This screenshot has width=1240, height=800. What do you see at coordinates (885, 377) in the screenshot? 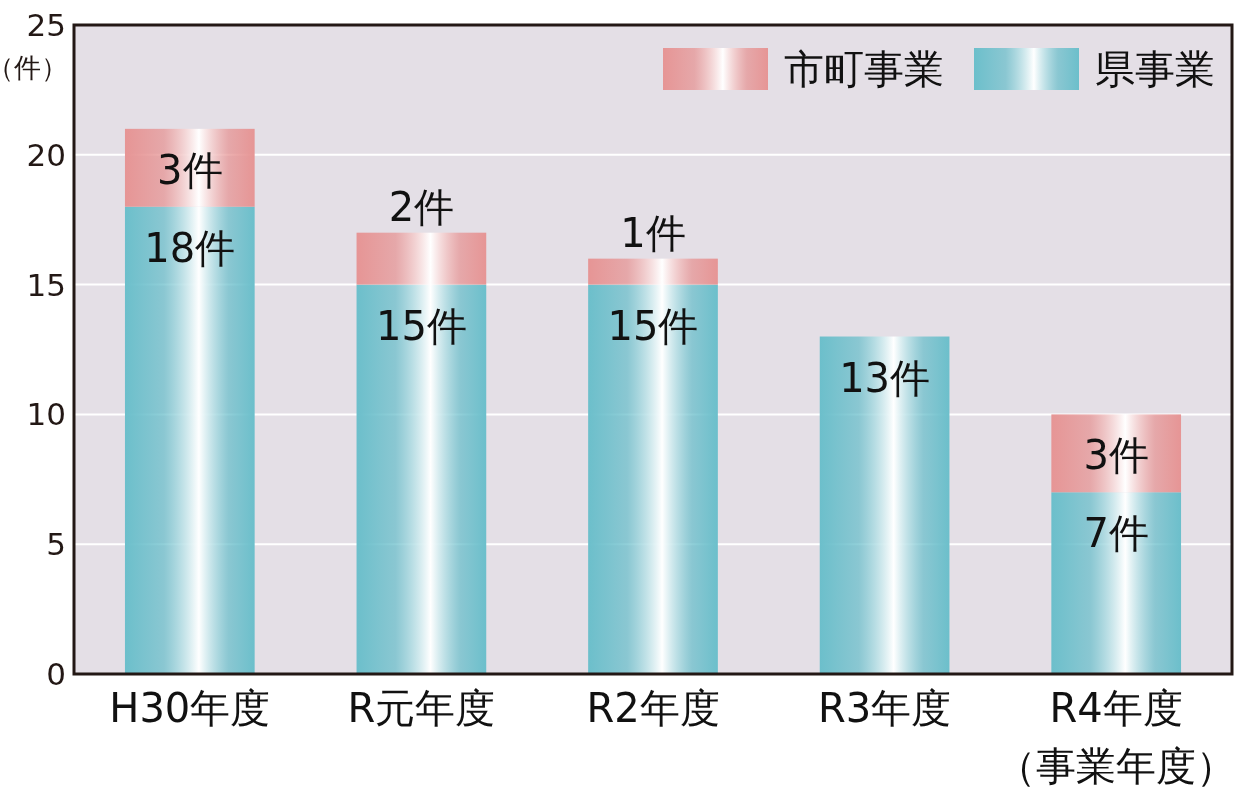
I see `data-label: 13件` at bounding box center [885, 377].